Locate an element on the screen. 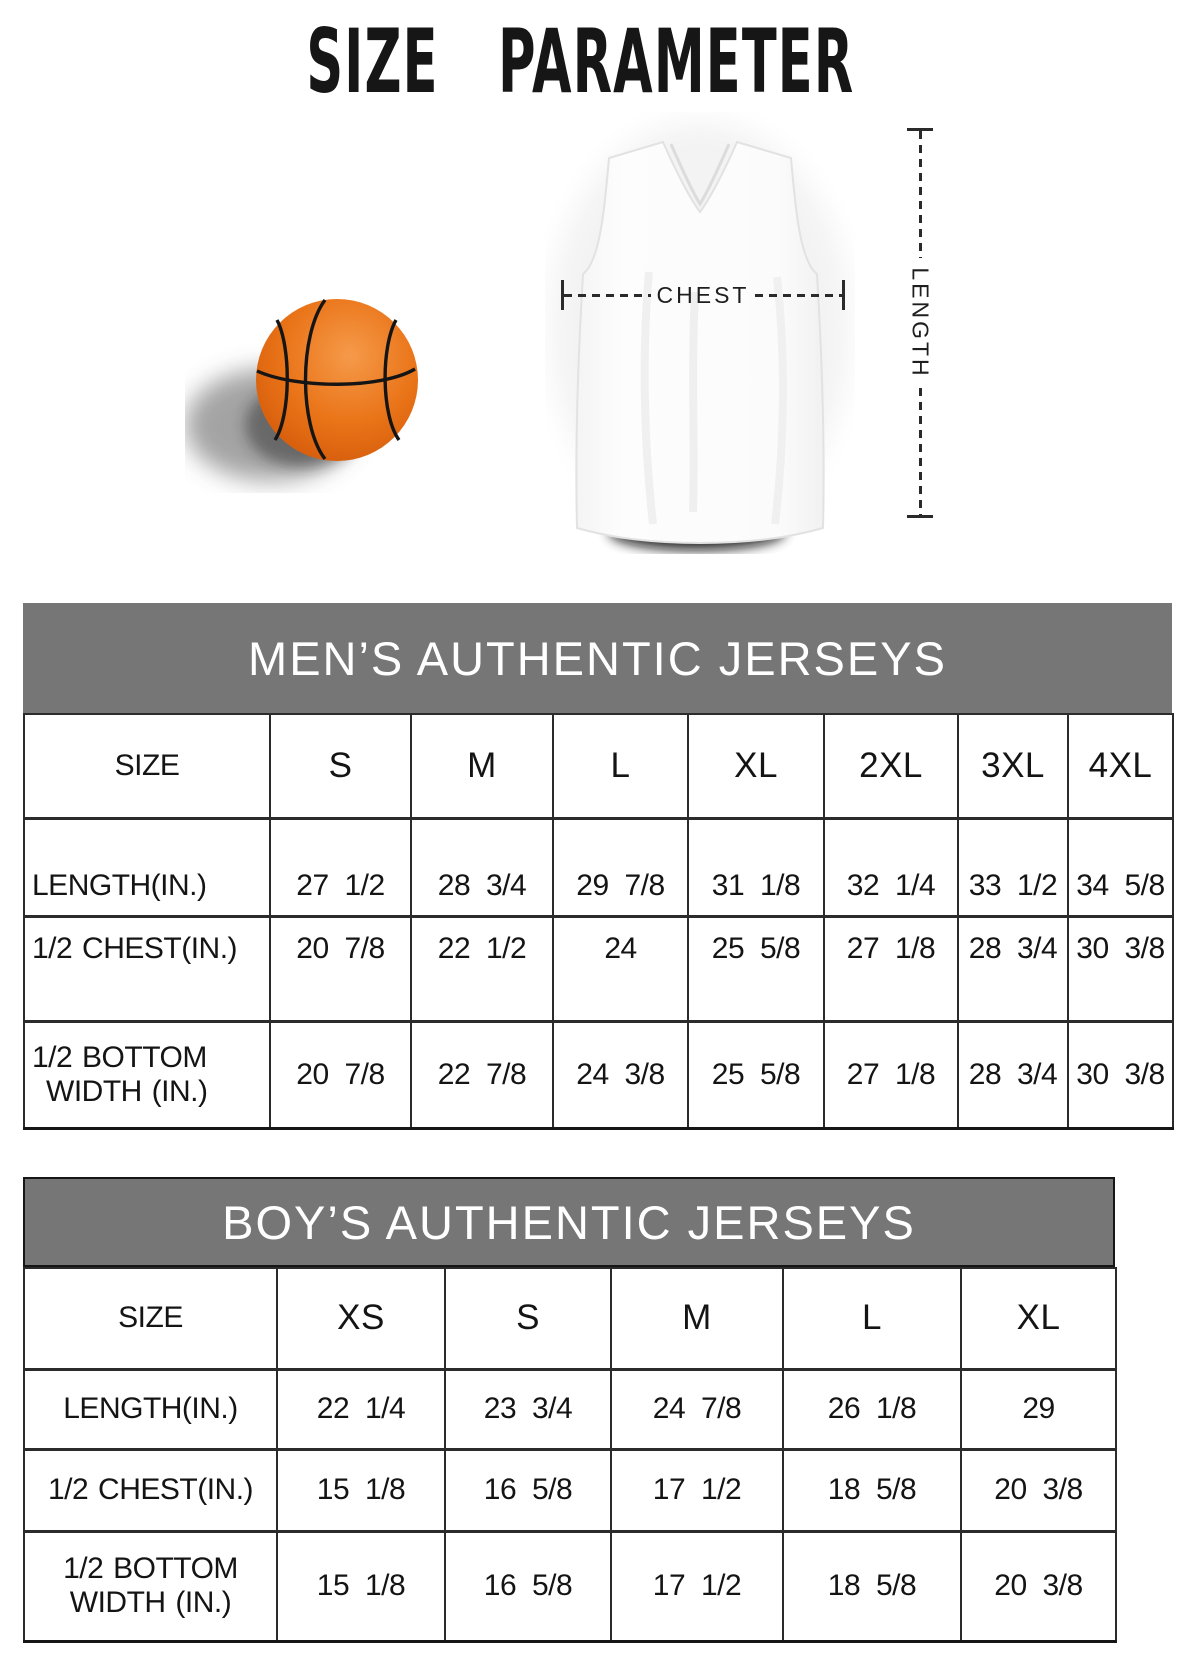  value-cell: 22 1/2 is located at coordinates (482, 968).